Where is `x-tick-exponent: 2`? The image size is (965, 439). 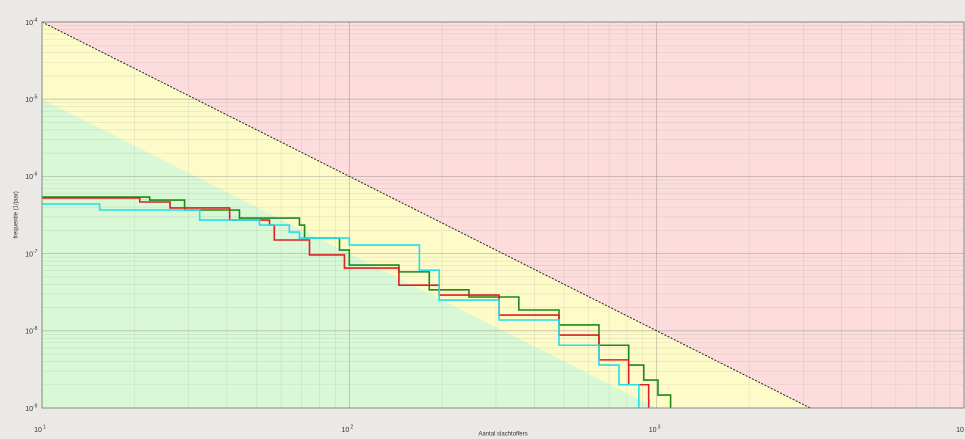
x-tick-exponent: 2 is located at coordinates (351, 427).